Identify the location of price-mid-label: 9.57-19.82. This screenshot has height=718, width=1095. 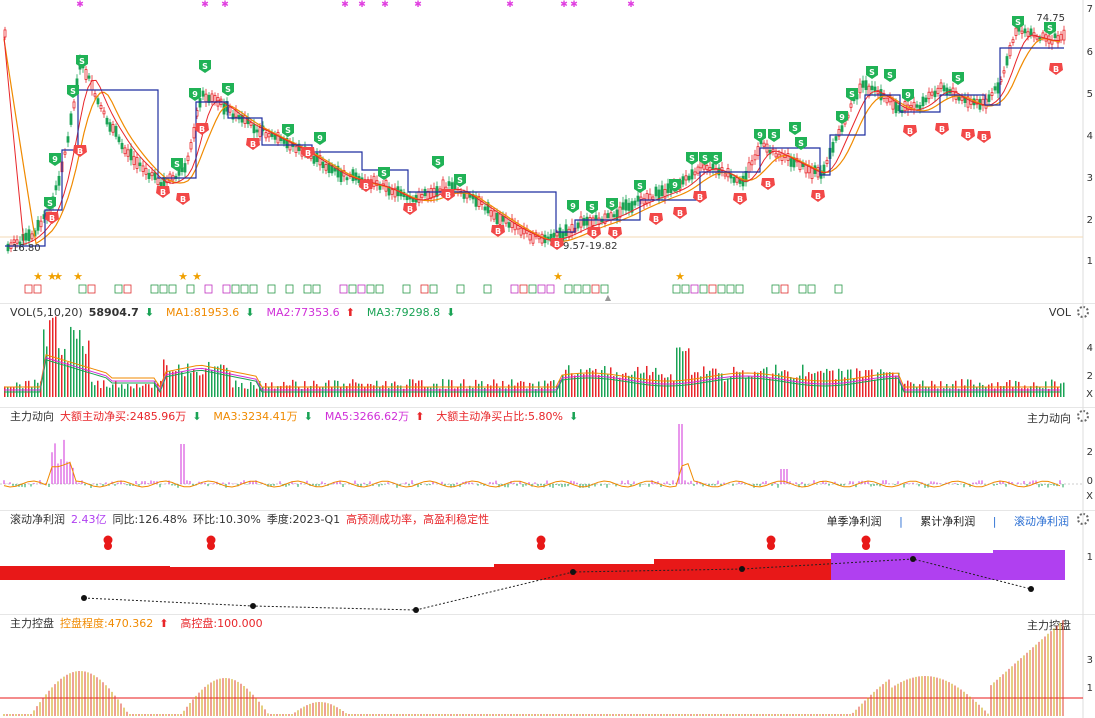
(590, 246).